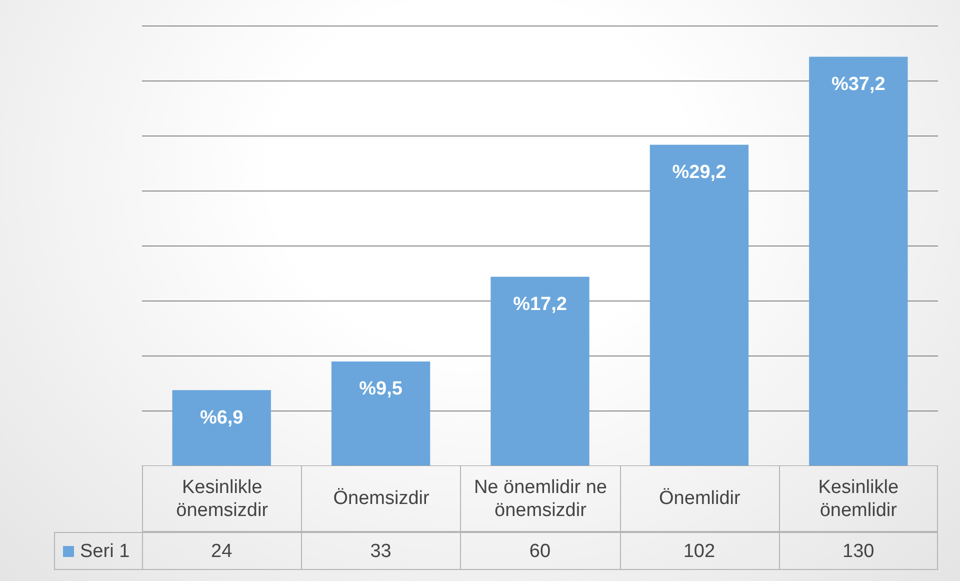 This screenshot has height=581, width=960. I want to click on data-label: %6,9, so click(222, 417).